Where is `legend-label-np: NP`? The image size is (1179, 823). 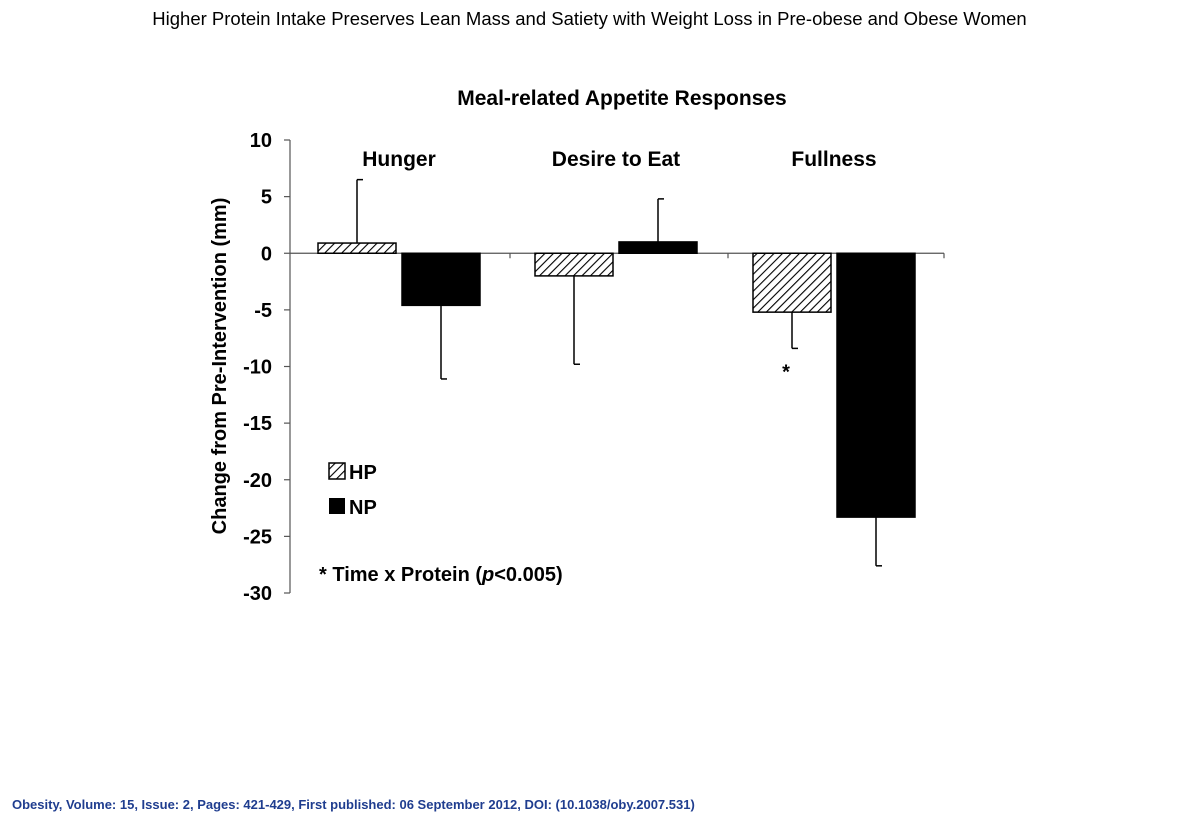
legend-label-np: NP is located at coordinates (363, 508).